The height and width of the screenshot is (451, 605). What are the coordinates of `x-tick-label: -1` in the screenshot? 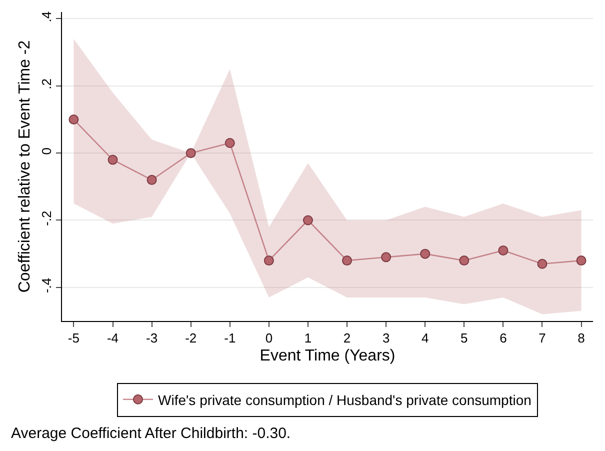 It's located at (230, 338).